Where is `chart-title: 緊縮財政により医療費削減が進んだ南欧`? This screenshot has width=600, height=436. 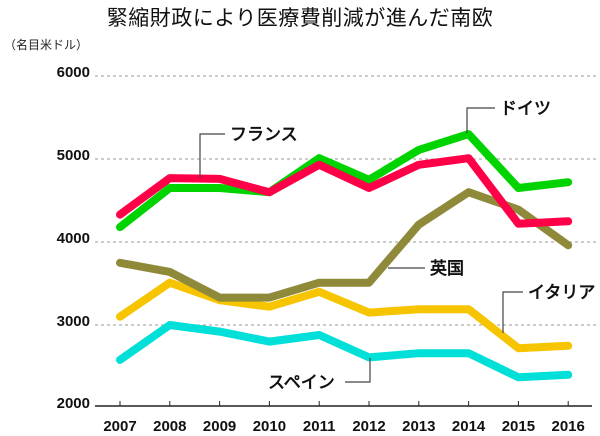
chart-title: 緊縮財政により医療費削減が進んだ南欧 is located at coordinates (300, 18).